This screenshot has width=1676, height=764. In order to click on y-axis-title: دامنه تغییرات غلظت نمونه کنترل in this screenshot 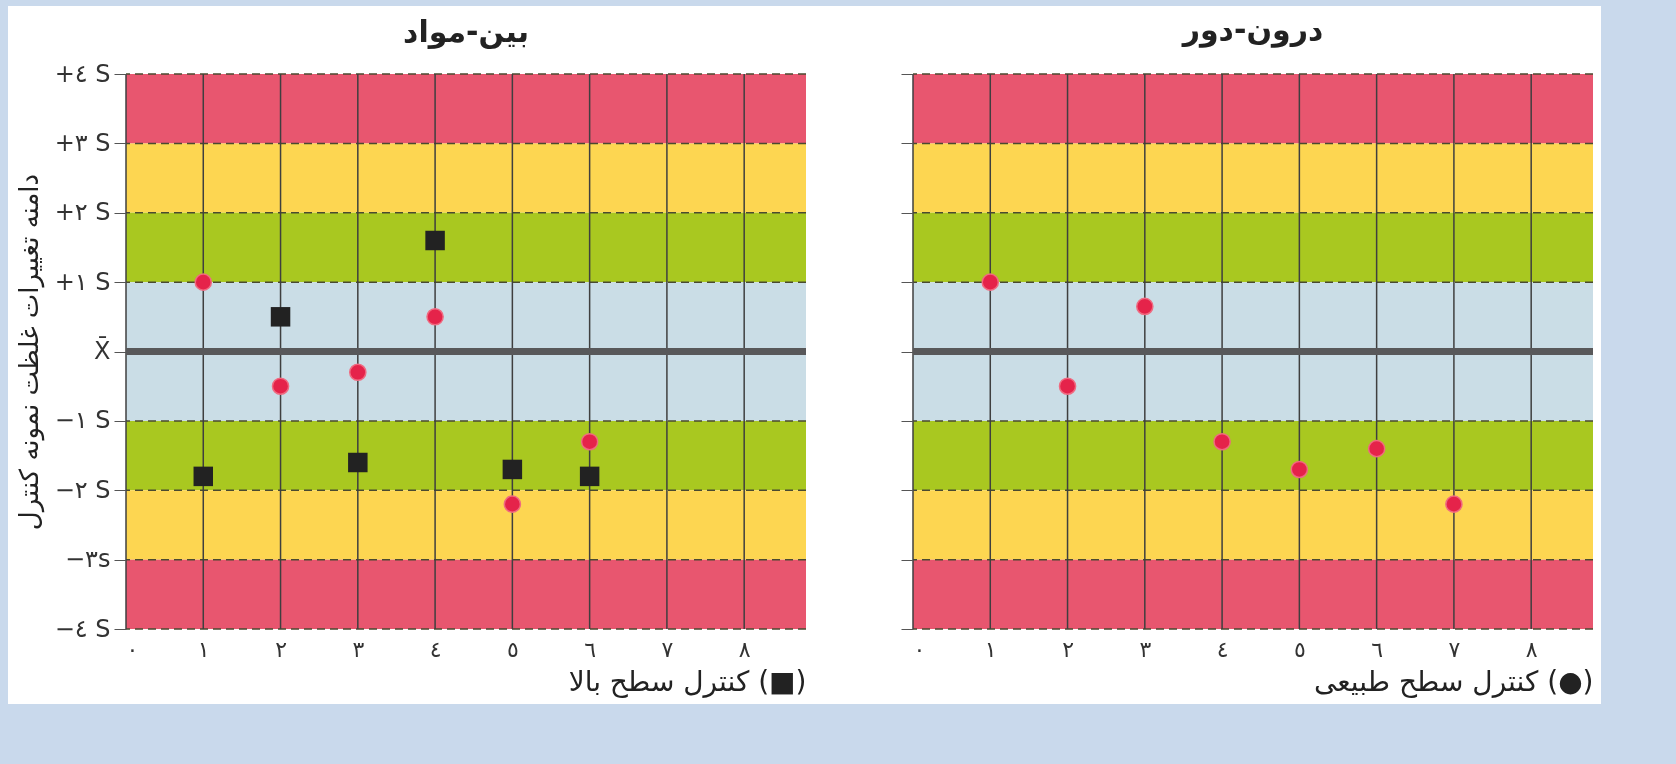, I will do `click(29, 352)`.